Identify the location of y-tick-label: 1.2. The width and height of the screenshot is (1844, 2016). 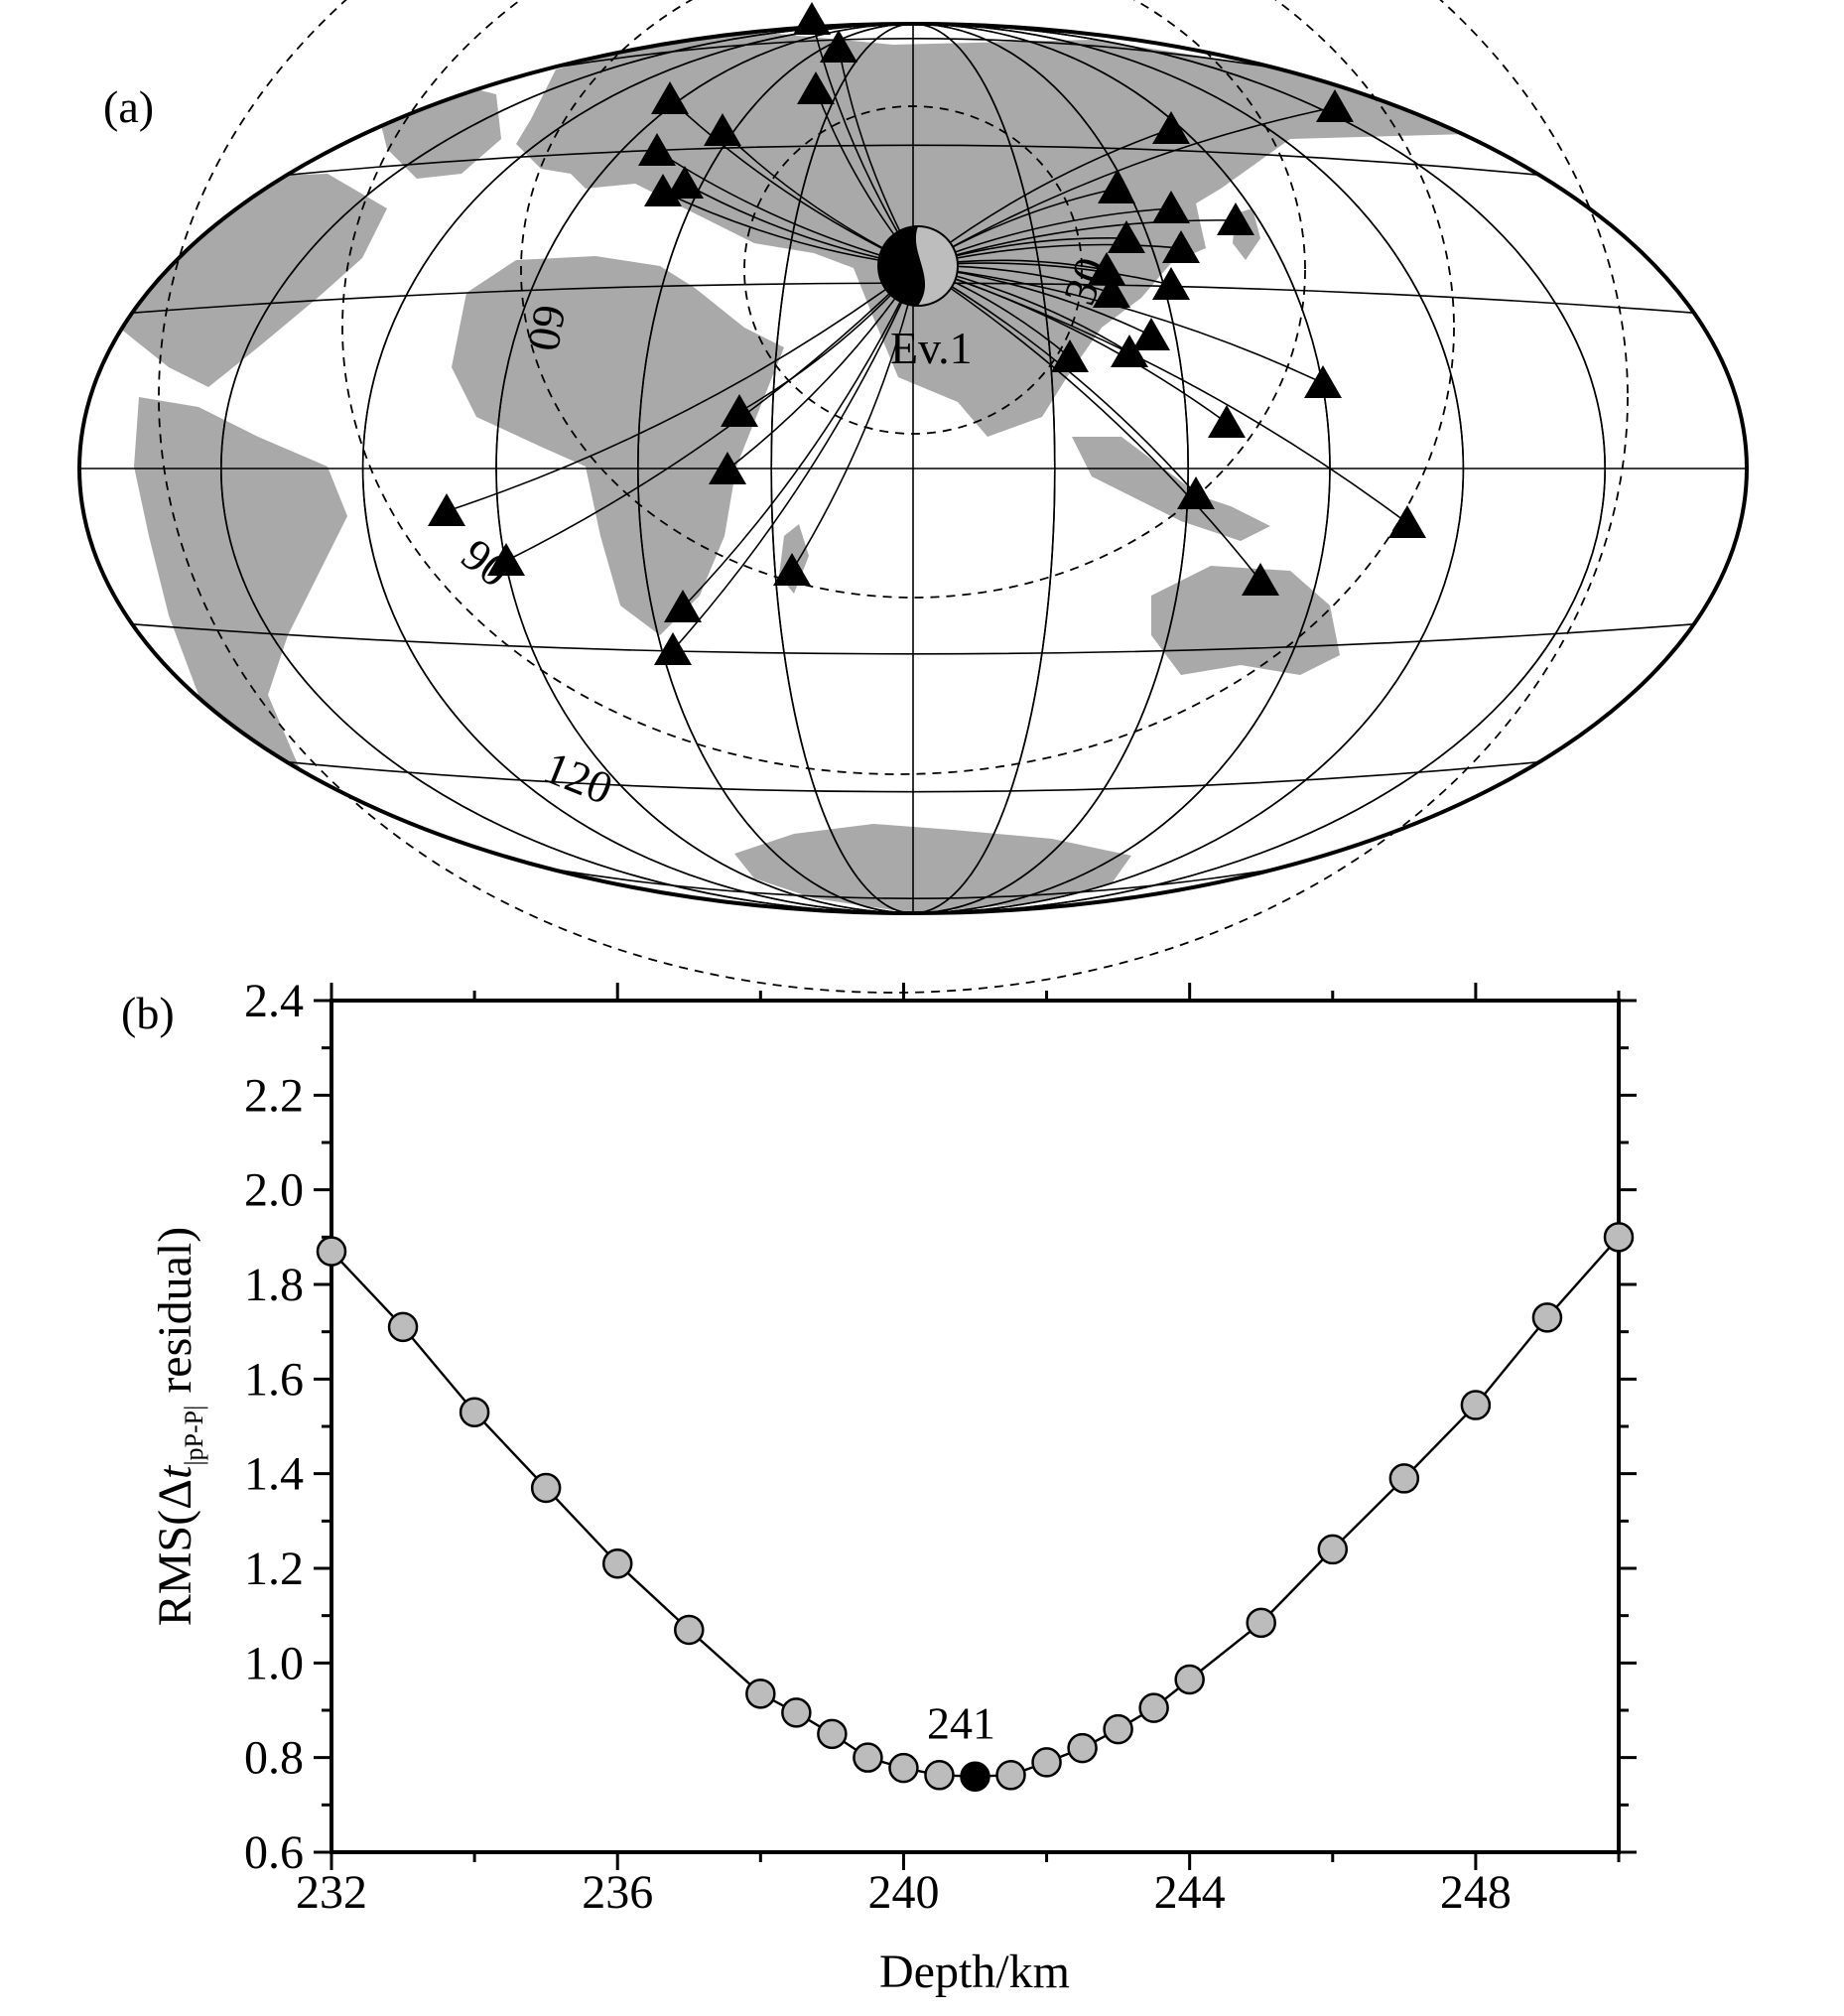
(274, 1569).